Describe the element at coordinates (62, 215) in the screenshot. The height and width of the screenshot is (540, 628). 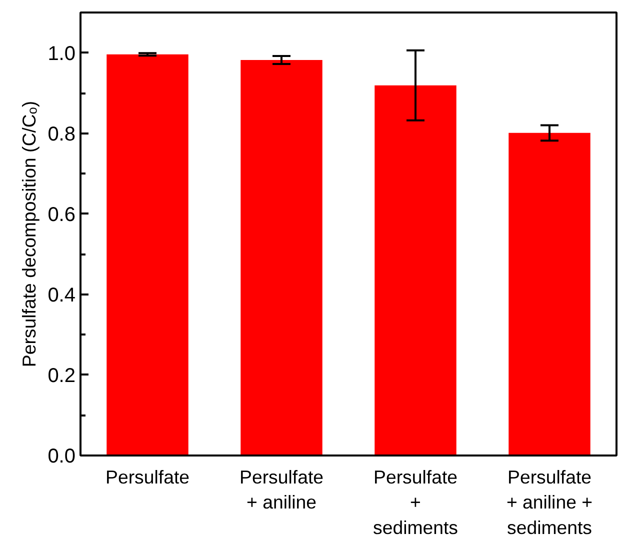
I see `y-tick-label: 0.6` at that location.